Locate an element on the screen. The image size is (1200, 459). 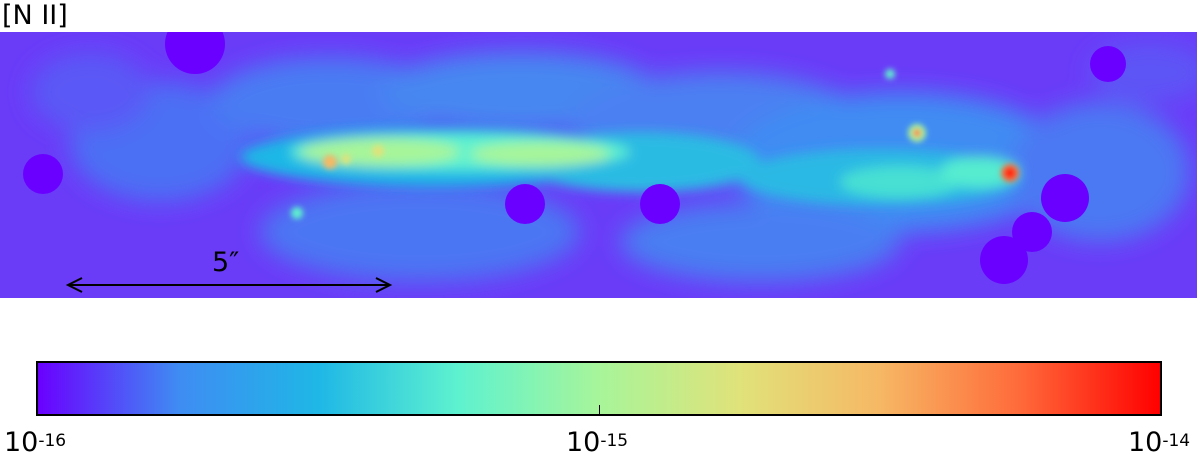
colorbar-tick-label-max: 10-14 is located at coordinates (1159, 442).